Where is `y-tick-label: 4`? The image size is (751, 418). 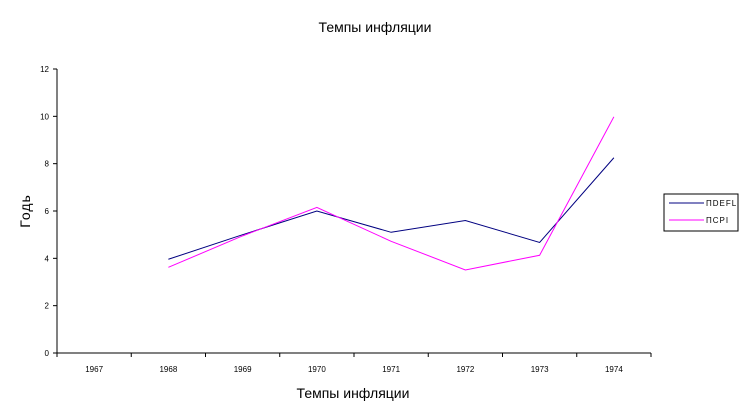 y-tick-label: 4 is located at coordinates (47, 258).